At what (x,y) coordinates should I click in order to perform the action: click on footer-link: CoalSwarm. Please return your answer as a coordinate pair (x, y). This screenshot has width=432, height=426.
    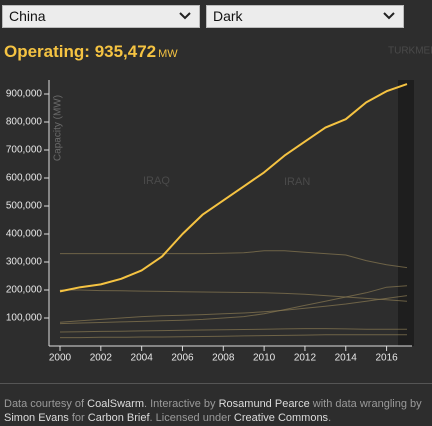
    Looking at the image, I should click on (116, 404).